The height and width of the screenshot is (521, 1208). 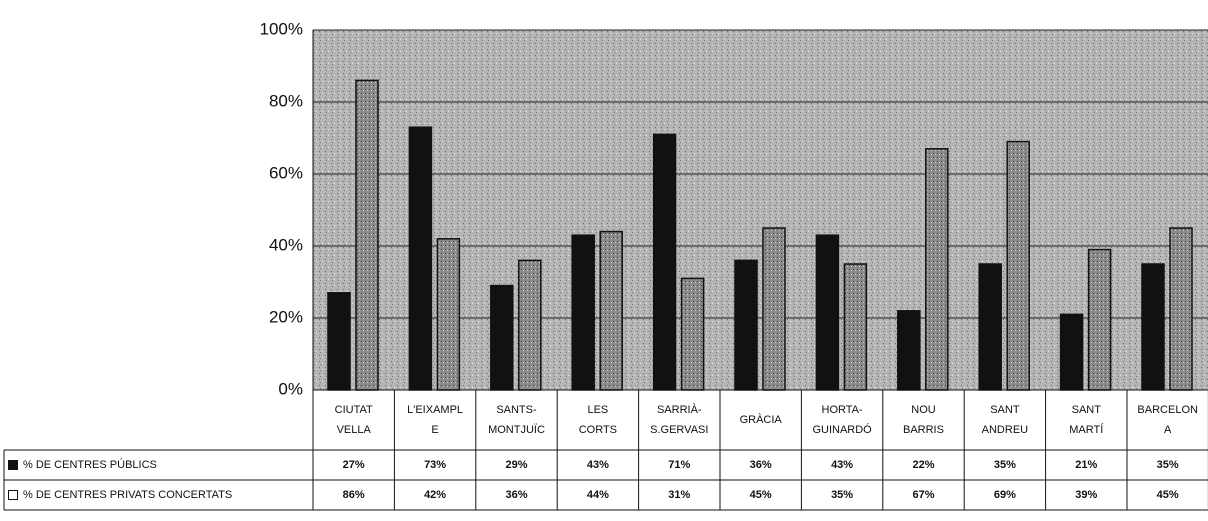 I want to click on value-label: 71%, so click(x=679, y=465).